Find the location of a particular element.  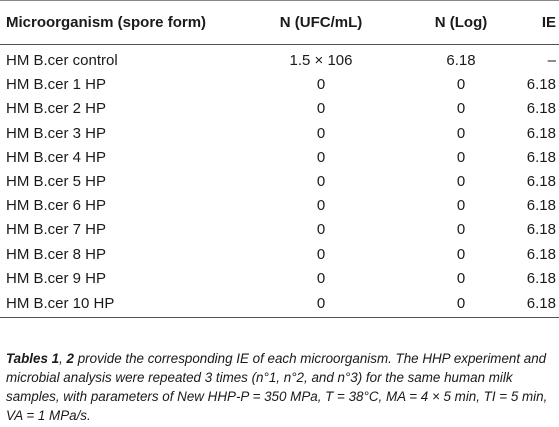

table-row: HM B.cer 4 HP 0 0 6.18 is located at coordinates (279, 158).